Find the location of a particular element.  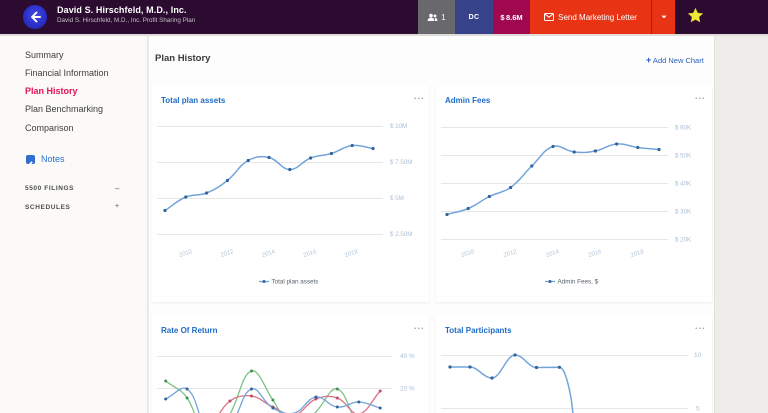

svg-text: $ 5M is located at coordinates (397, 198).